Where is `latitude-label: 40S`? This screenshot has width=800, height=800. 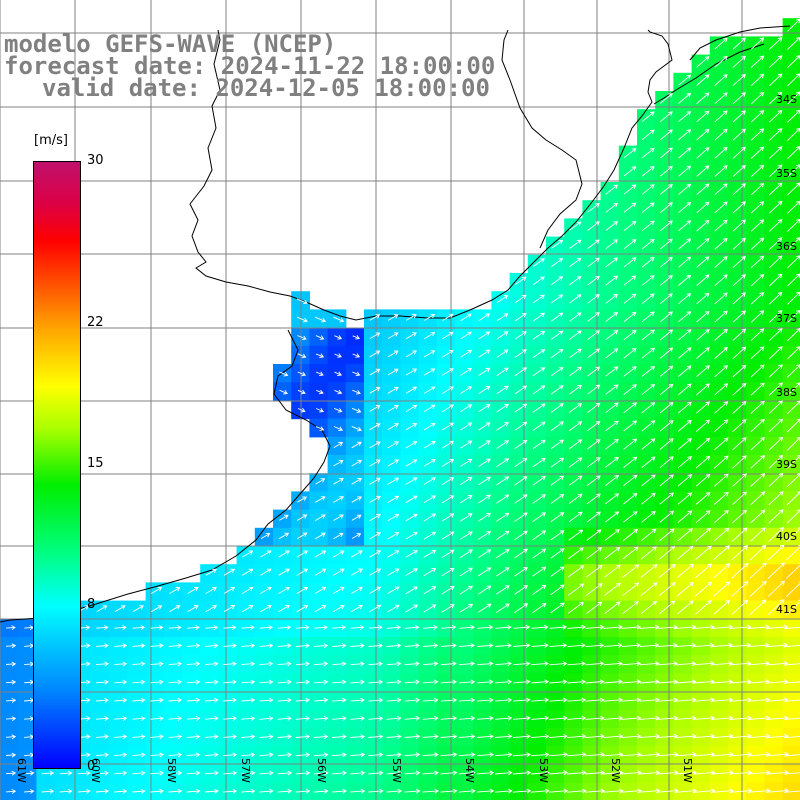
latitude-label: 40S is located at coordinates (786, 536).